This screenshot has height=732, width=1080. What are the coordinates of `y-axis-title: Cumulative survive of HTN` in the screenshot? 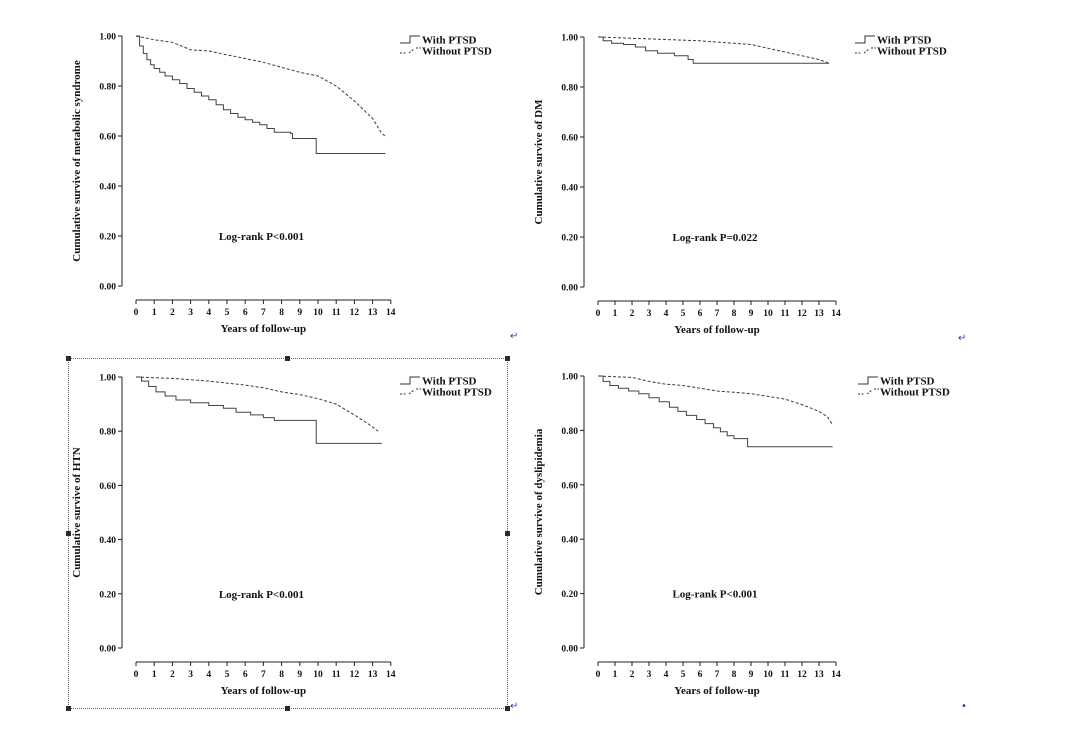 It's located at (77, 512).